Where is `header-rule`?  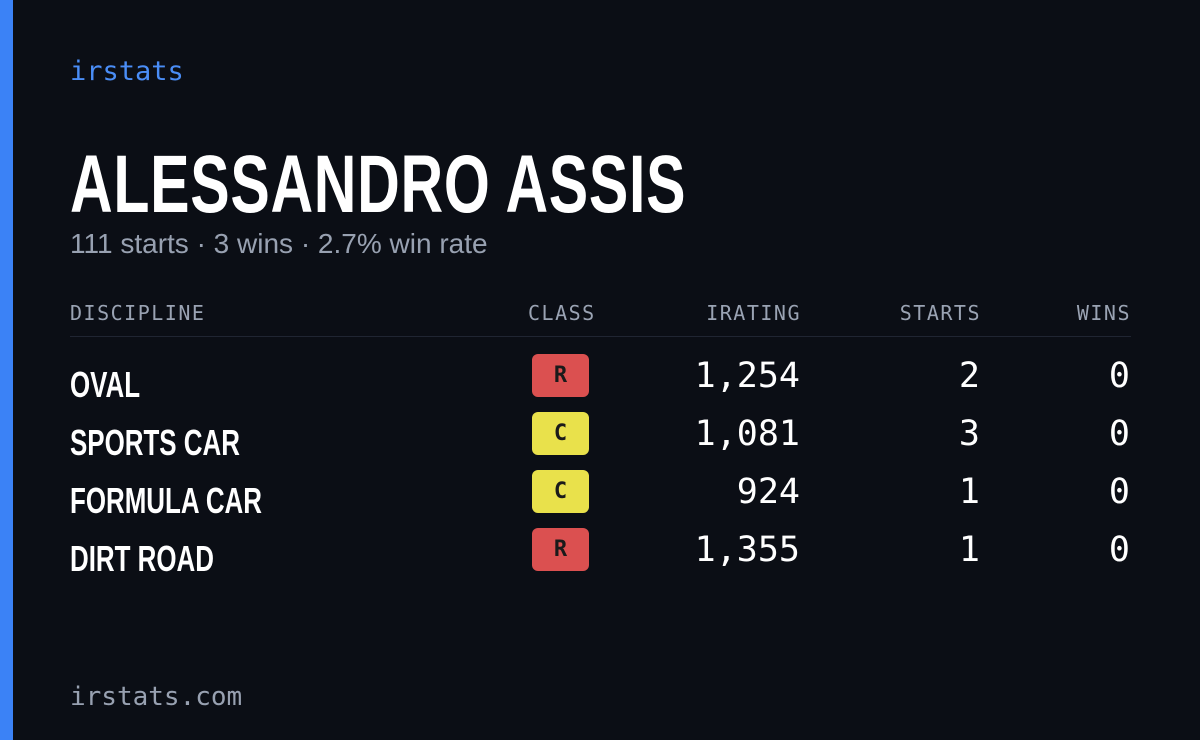 header-rule is located at coordinates (600, 336).